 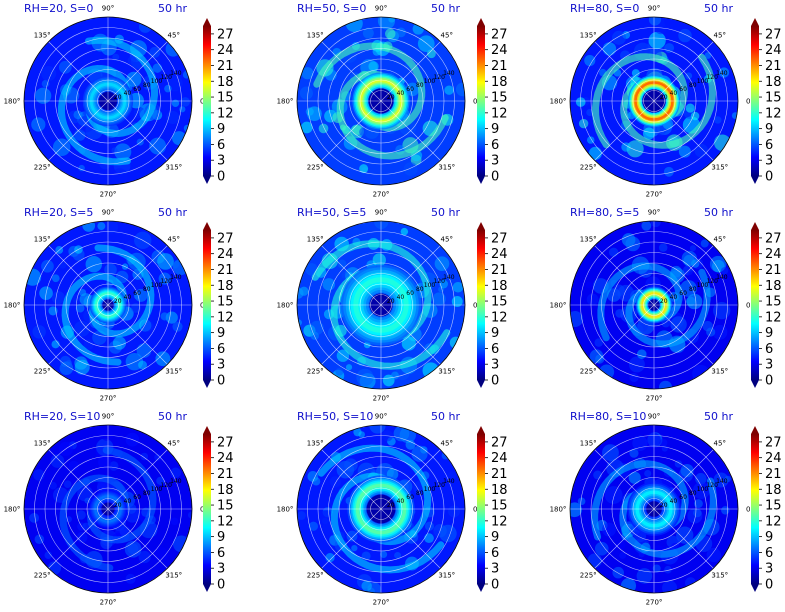 What do you see at coordinates (207, 180) in the screenshot?
I see `colorbar-extend-min` at bounding box center [207, 180].